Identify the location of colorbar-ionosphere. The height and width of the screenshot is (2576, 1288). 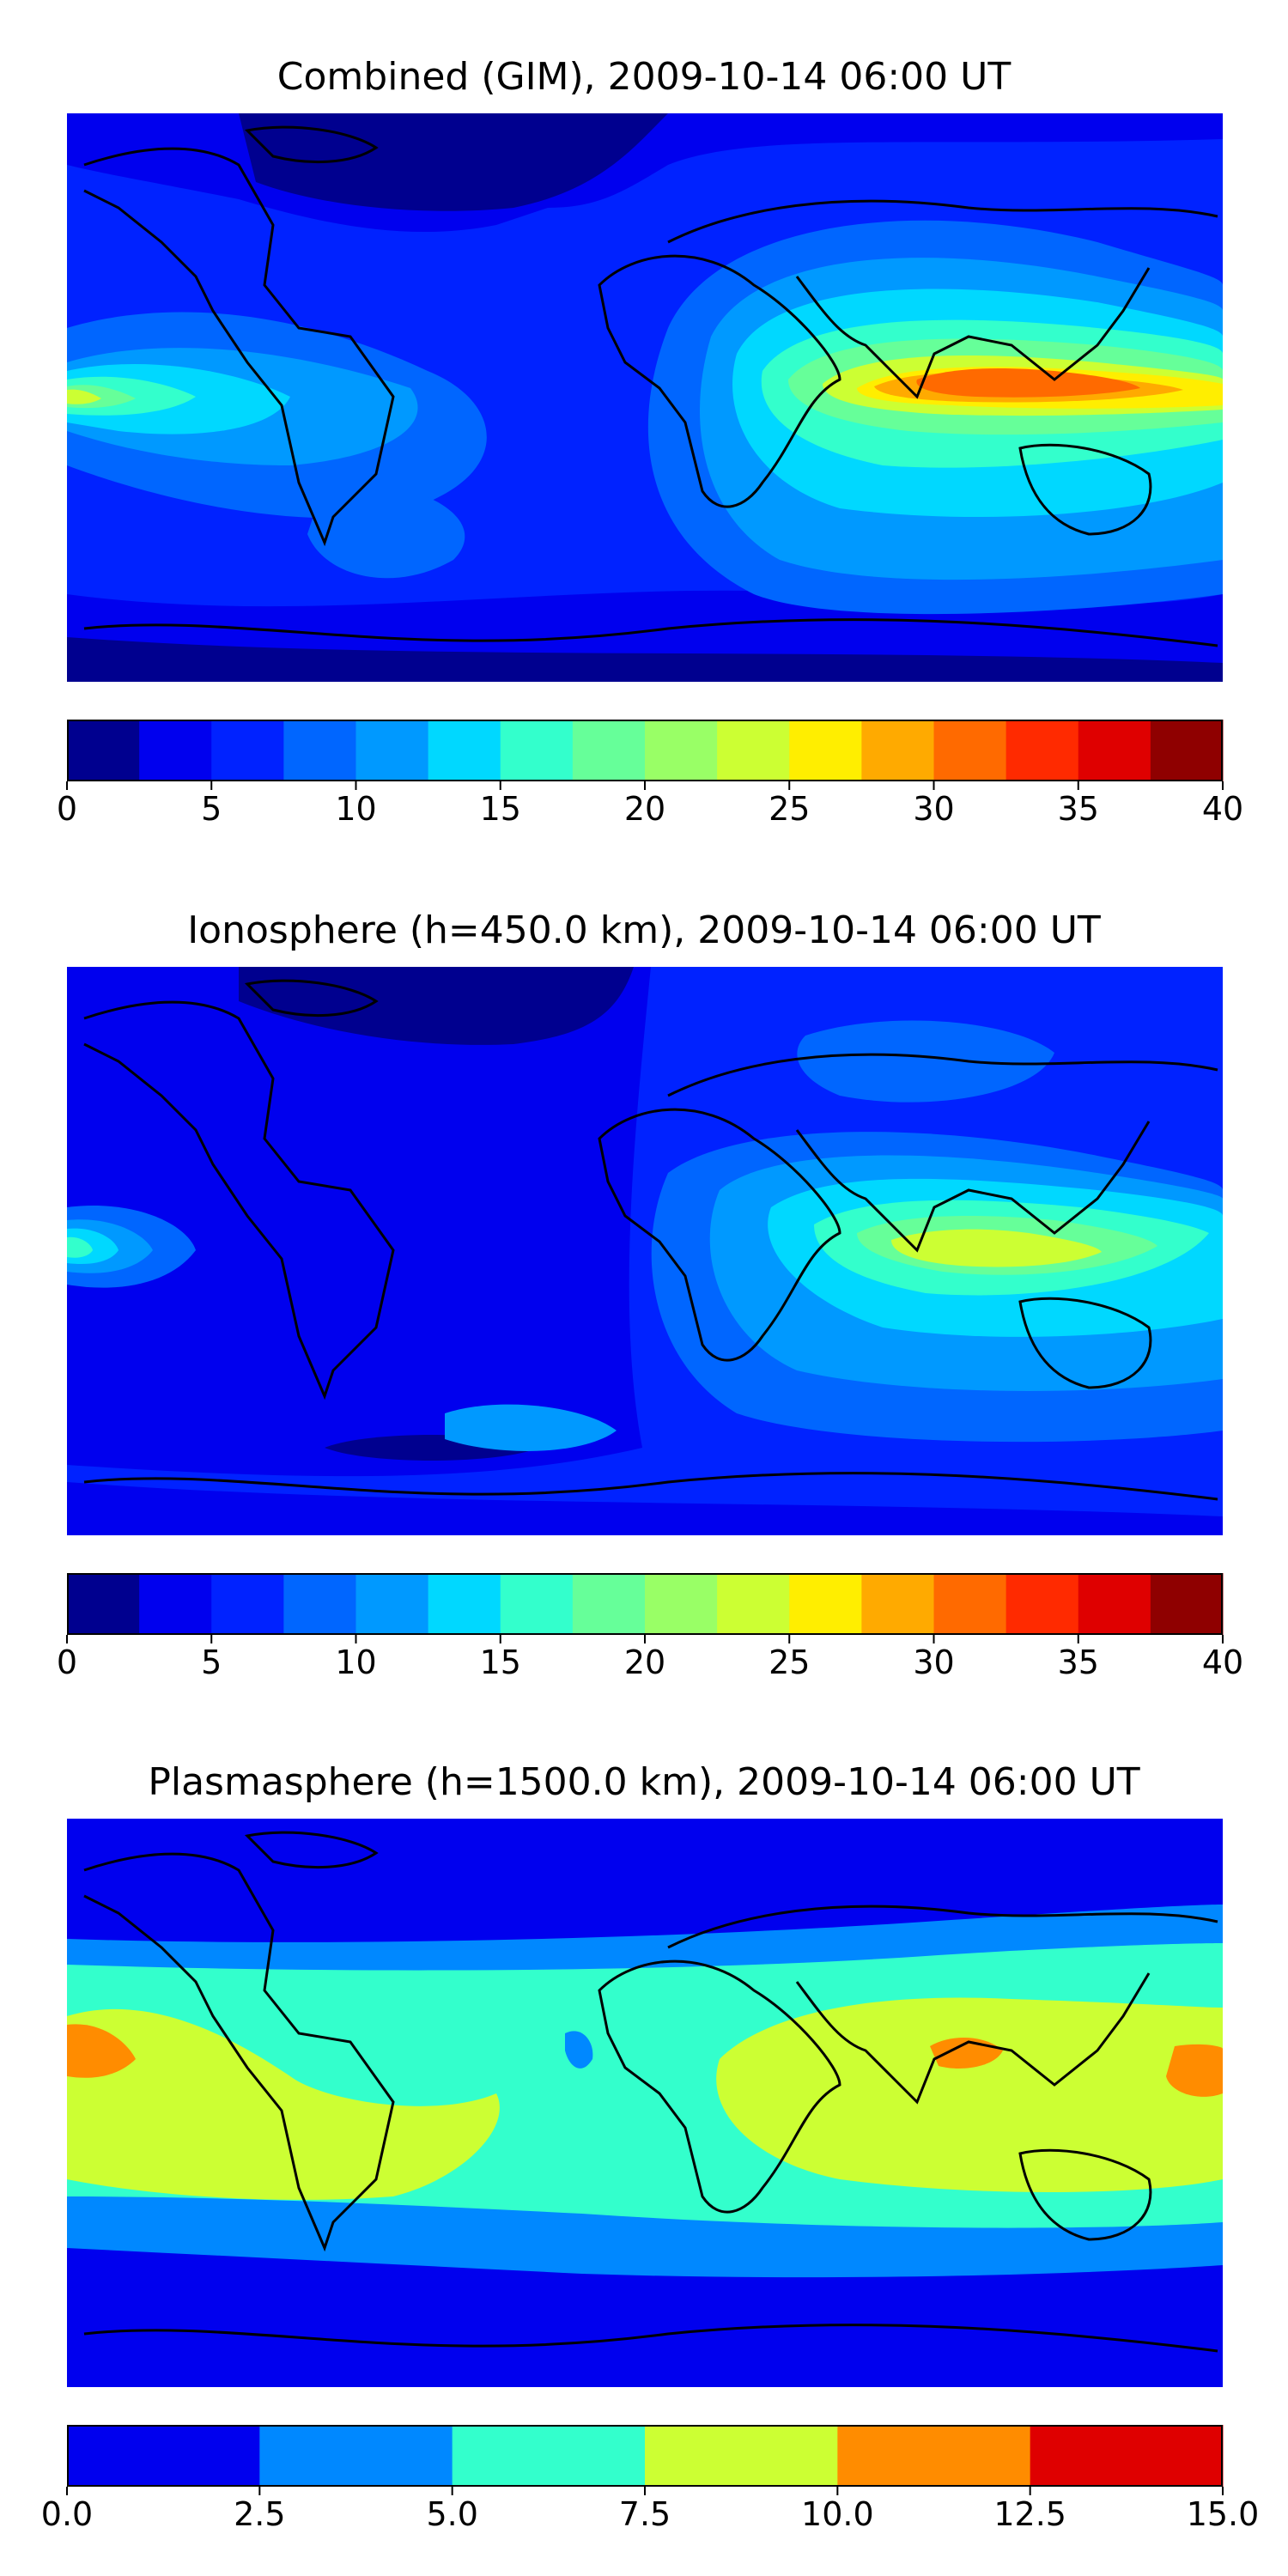
(645, 1608).